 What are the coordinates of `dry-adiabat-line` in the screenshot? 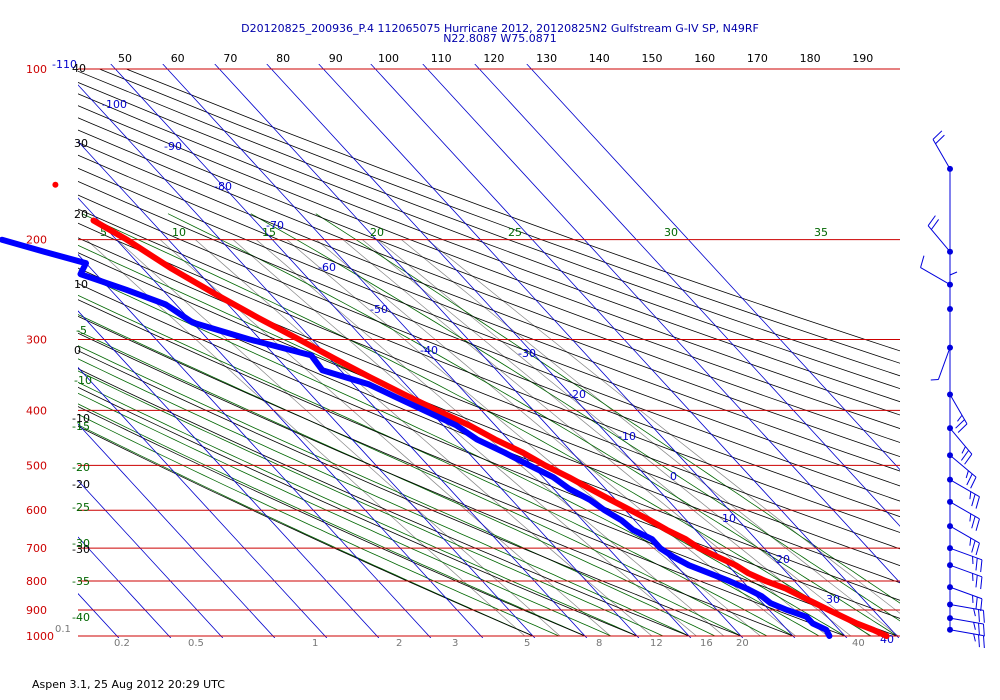 It's located at (306, 531).